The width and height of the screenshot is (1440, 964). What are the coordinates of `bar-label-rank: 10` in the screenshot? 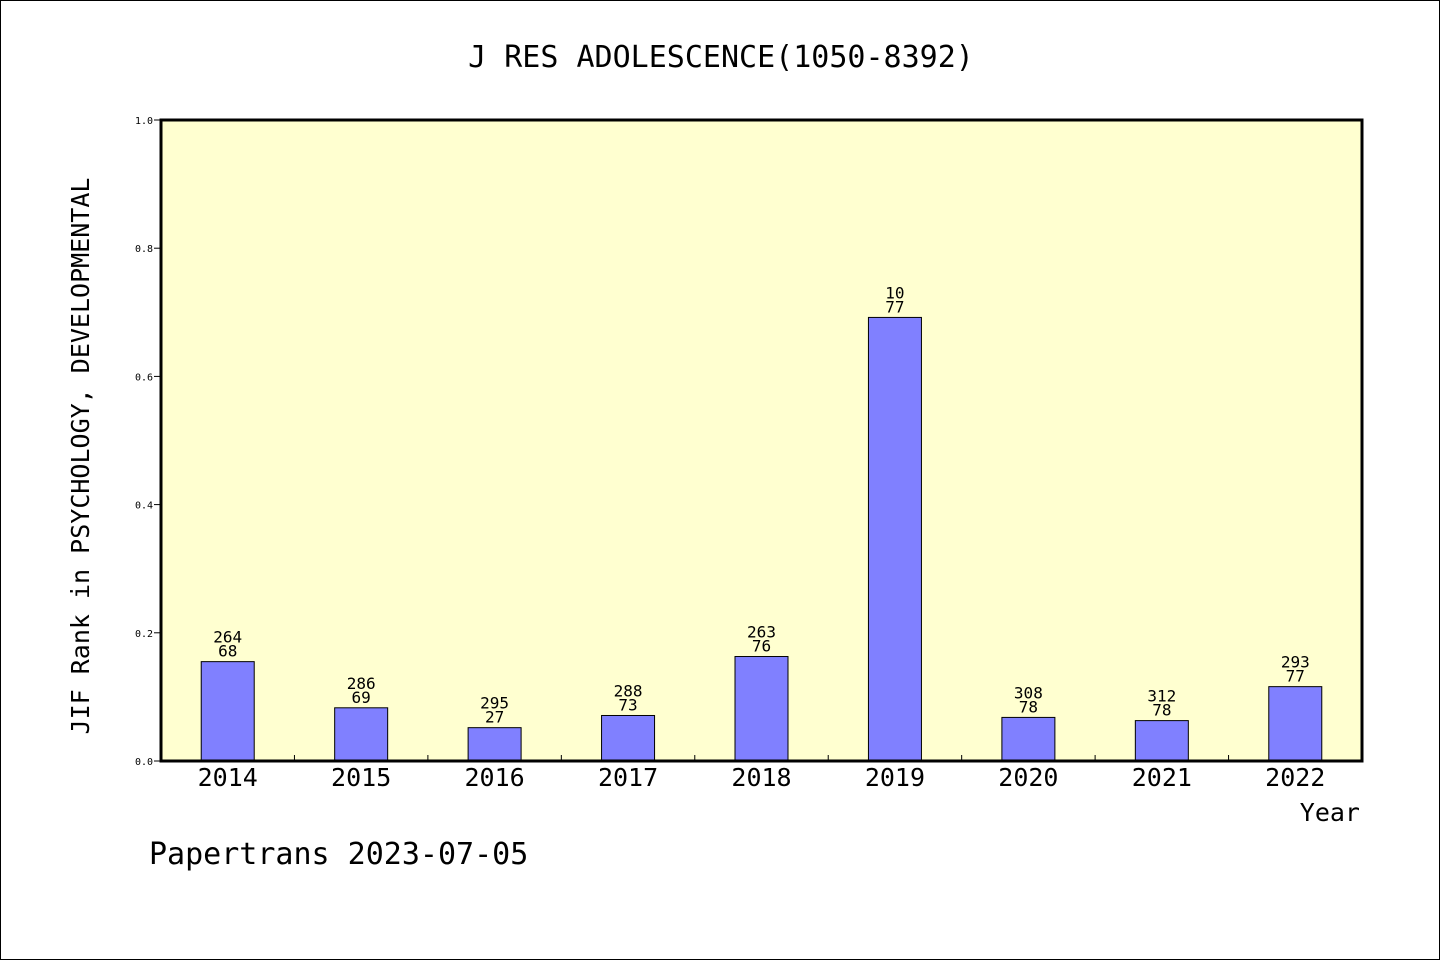 It's located at (894, 292).